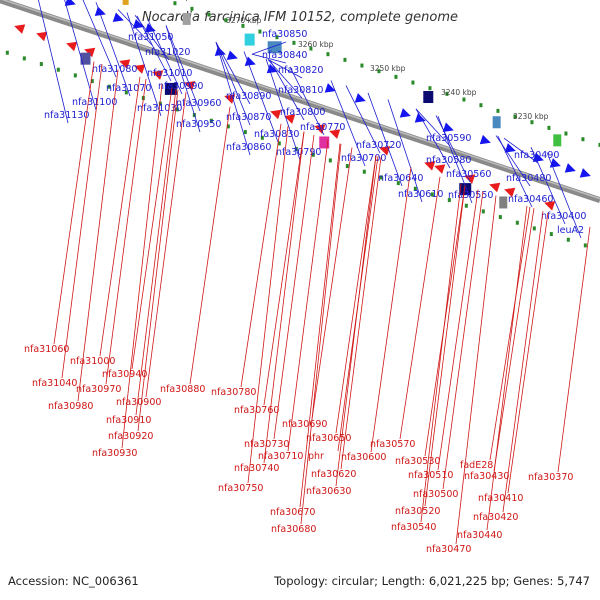 This screenshot has height=600, width=600. Describe the element at coordinates (240, 488) in the screenshot. I see `reverse-gene-label: nfa30750` at that location.